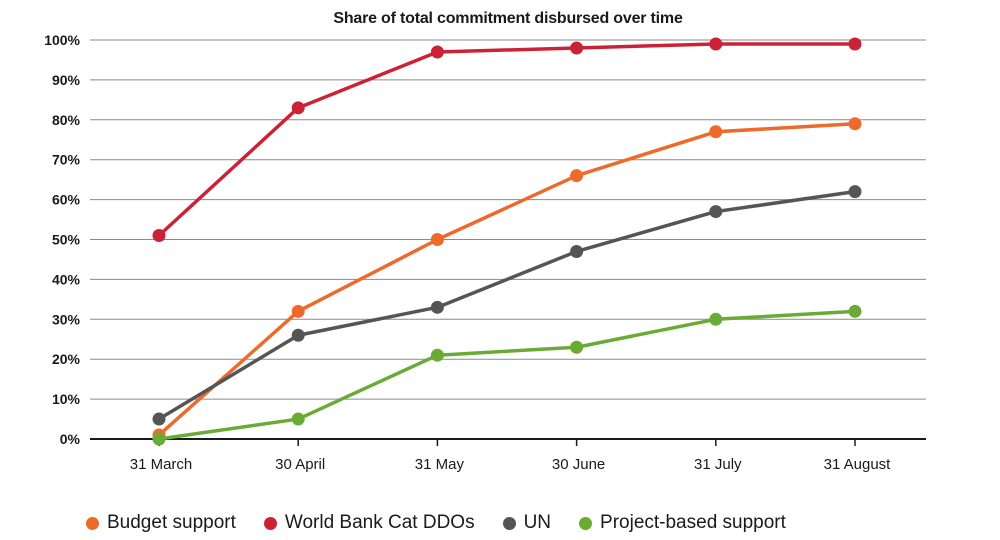 The image size is (1000, 540). What do you see at coordinates (66, 279) in the screenshot?
I see `y-tick-label: 40%` at bounding box center [66, 279].